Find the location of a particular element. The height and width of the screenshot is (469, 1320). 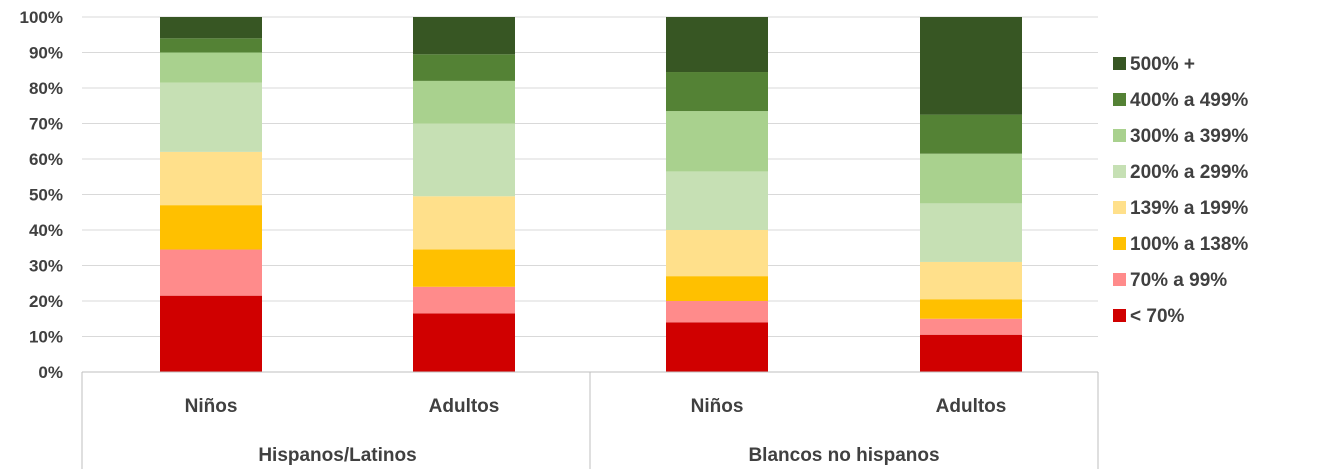

y-tick-label: 70% is located at coordinates (46, 124).